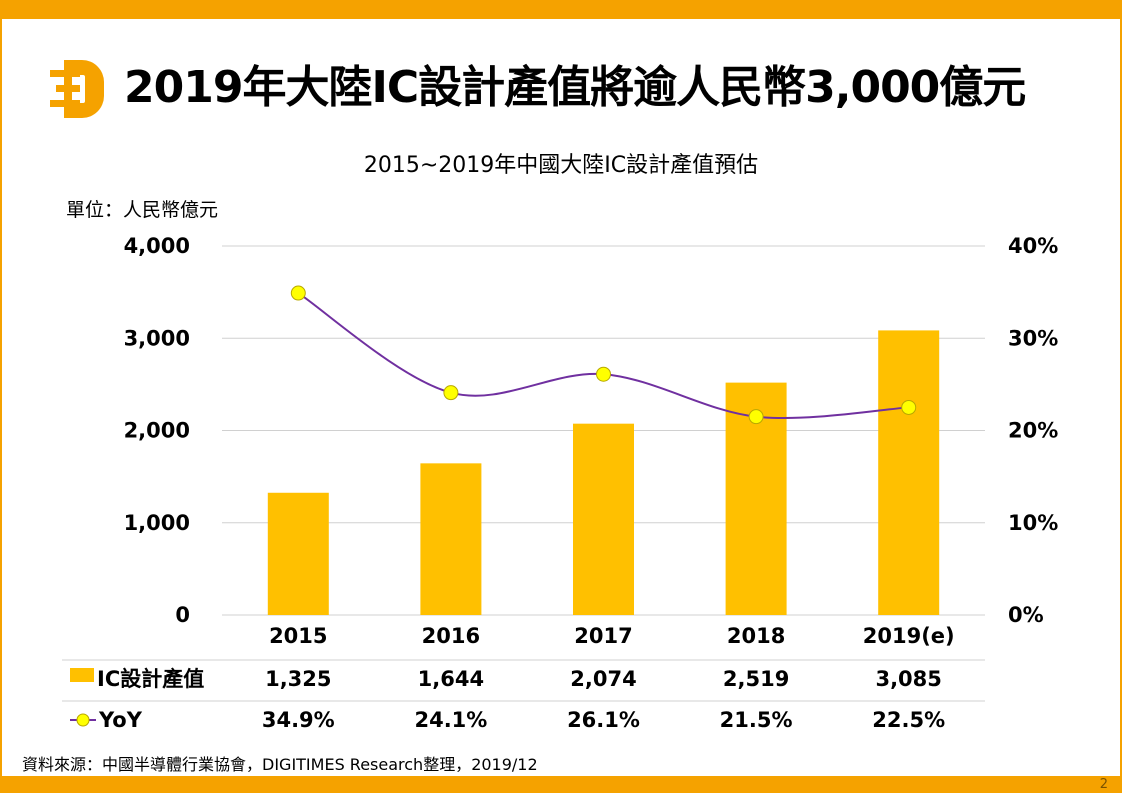  Describe the element at coordinates (451, 393) in the screenshot. I see `yoy-point-2016` at that location.